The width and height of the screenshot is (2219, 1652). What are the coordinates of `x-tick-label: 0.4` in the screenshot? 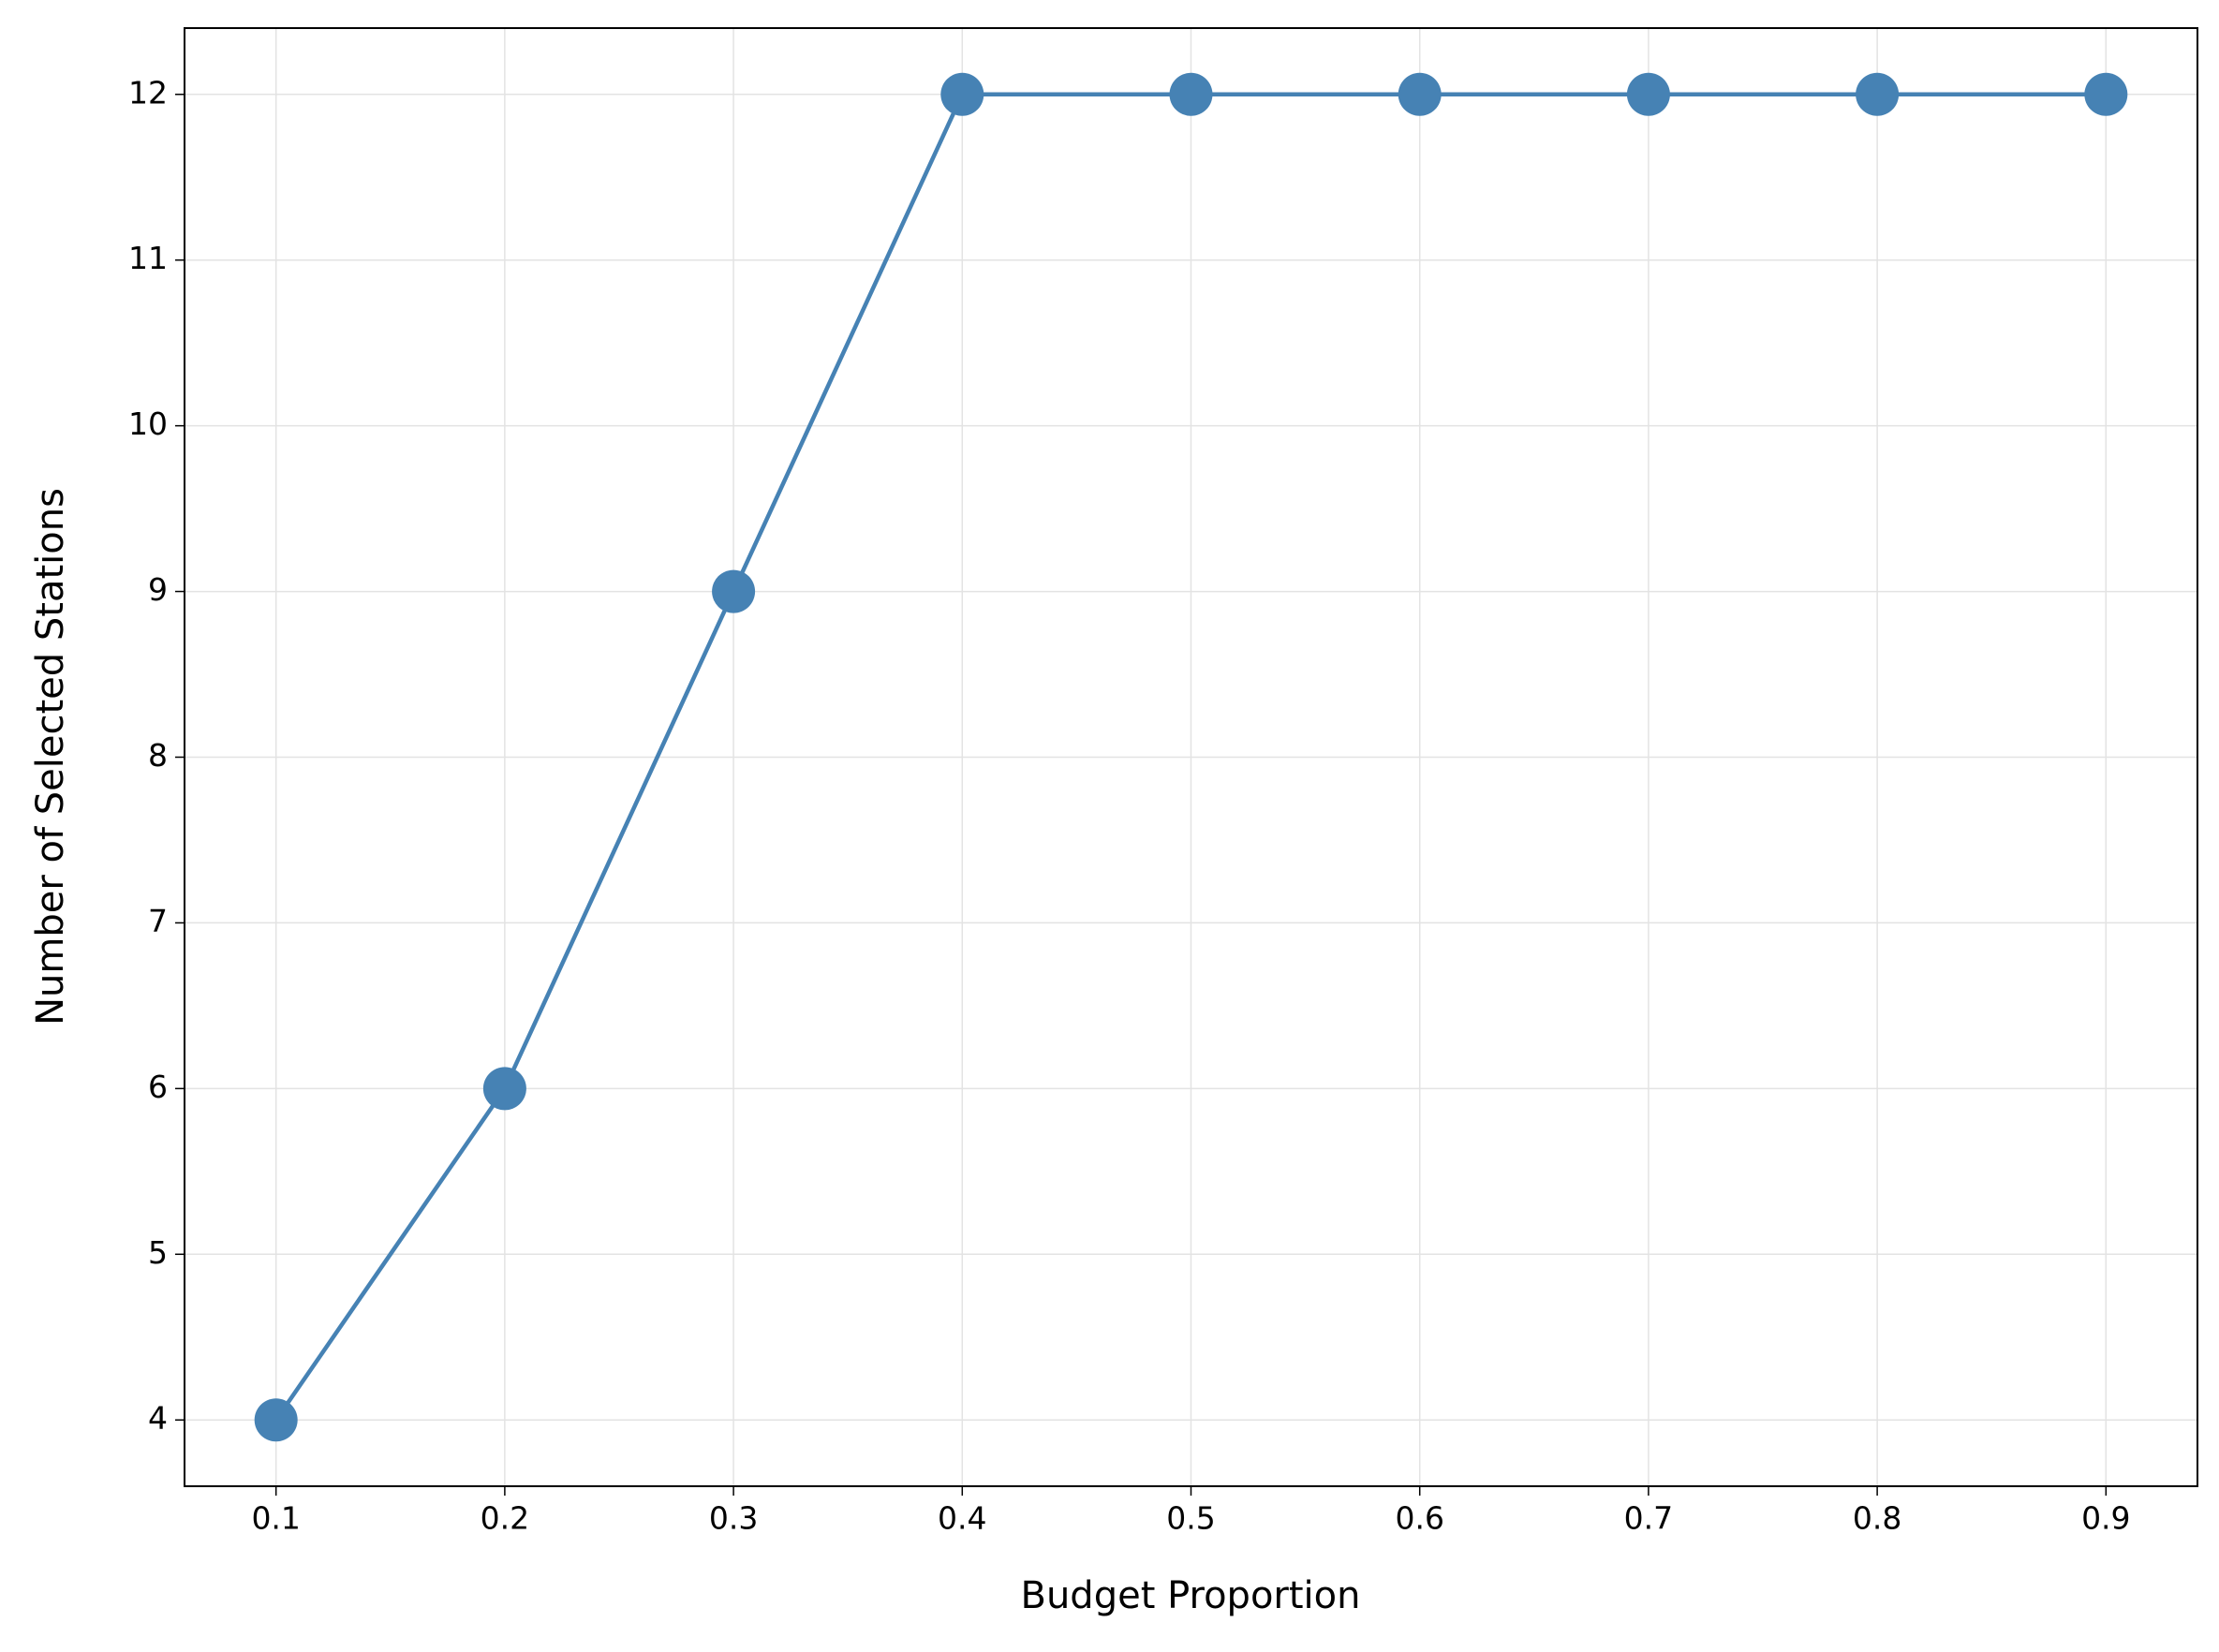 It's located at (962, 1518).